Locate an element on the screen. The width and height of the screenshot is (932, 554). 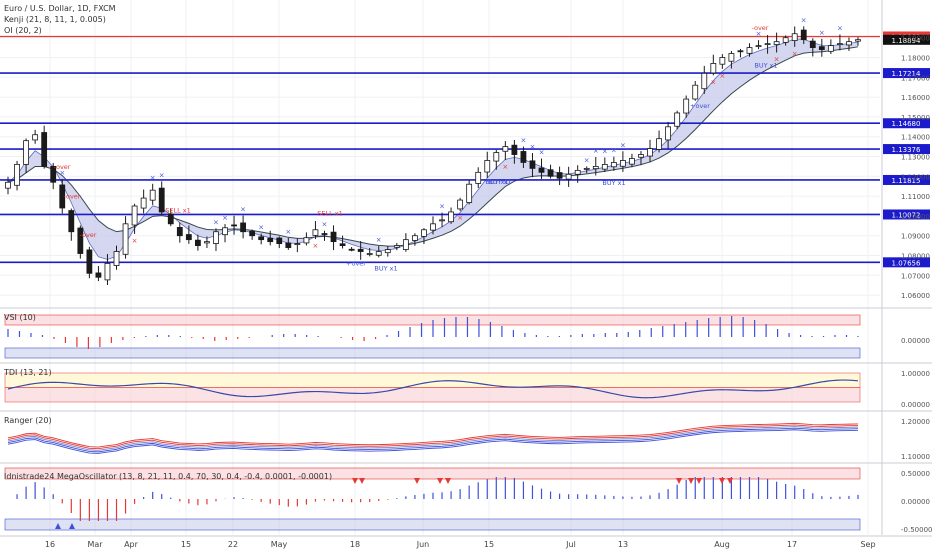
vsi-legend: VSI (10) is located at coordinates (20, 317).